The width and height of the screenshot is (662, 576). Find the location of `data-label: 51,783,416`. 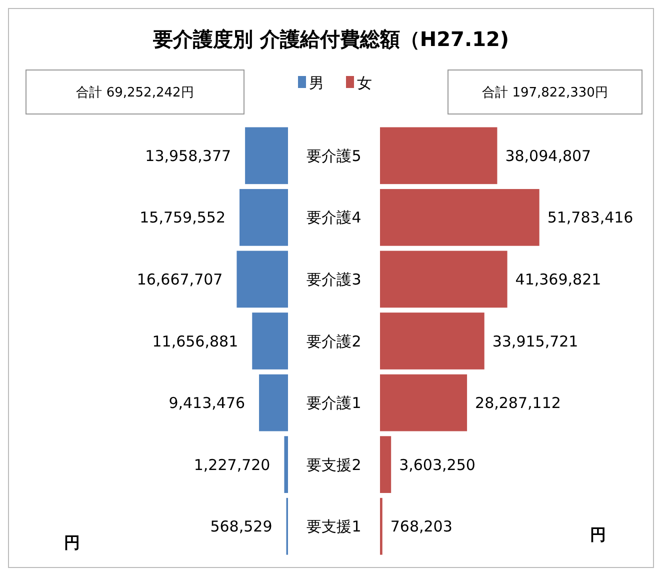

data-label: 51,783,416 is located at coordinates (590, 217).